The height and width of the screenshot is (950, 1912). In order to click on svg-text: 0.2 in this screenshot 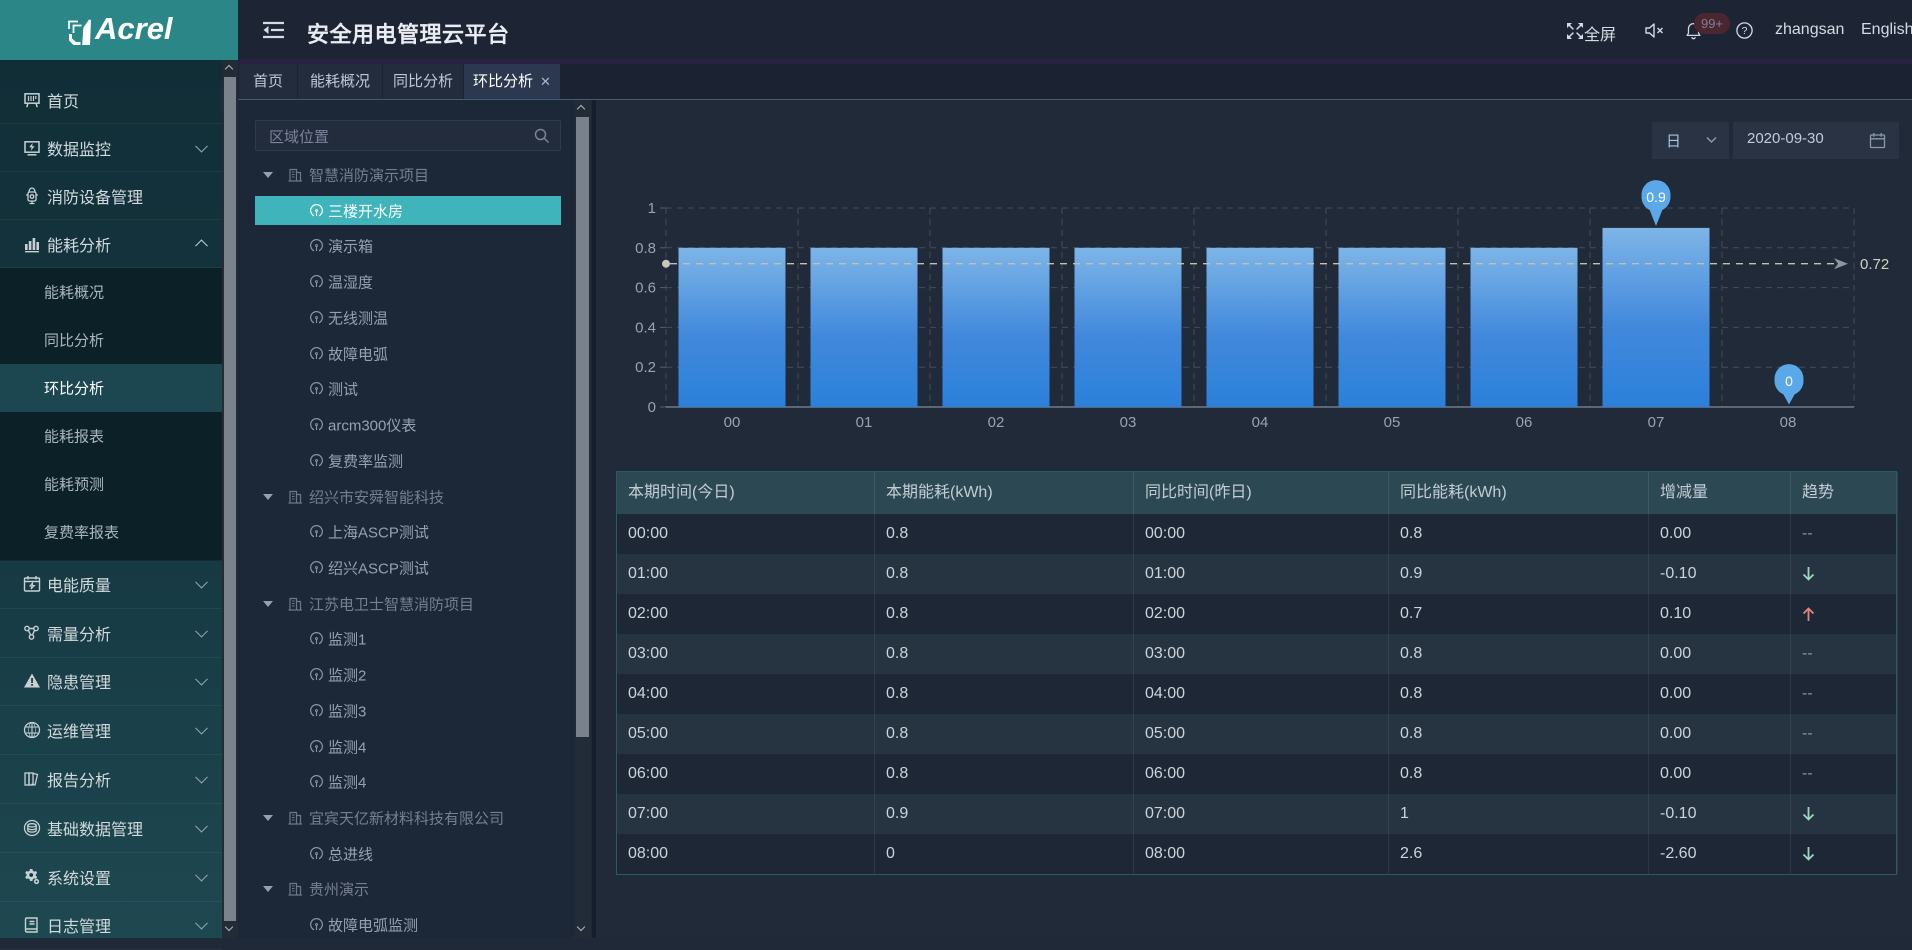, I will do `click(645, 367)`.